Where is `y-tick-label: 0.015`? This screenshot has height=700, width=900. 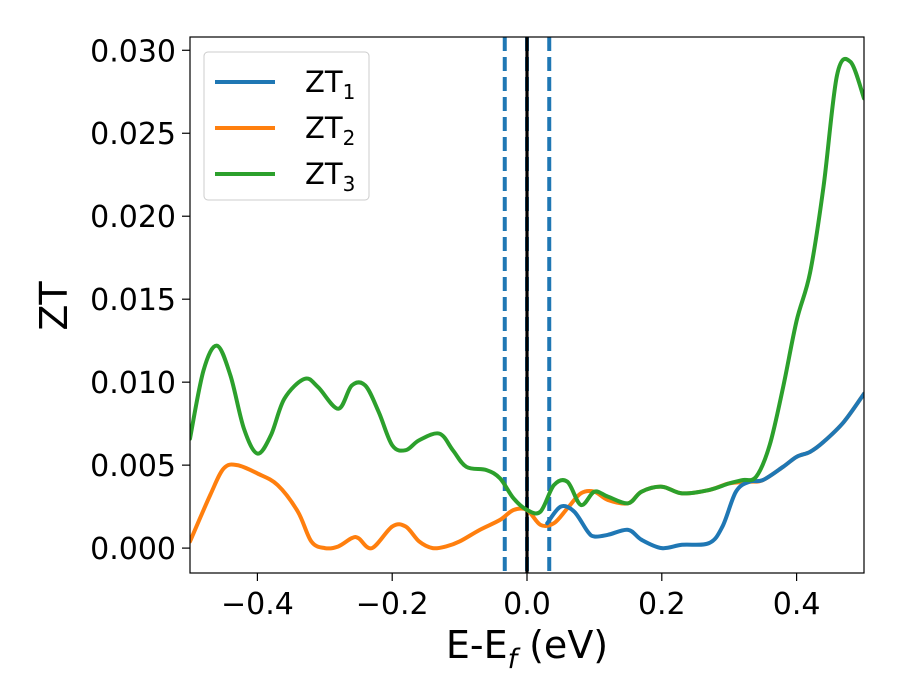 y-tick-label: 0.015 is located at coordinates (133, 300).